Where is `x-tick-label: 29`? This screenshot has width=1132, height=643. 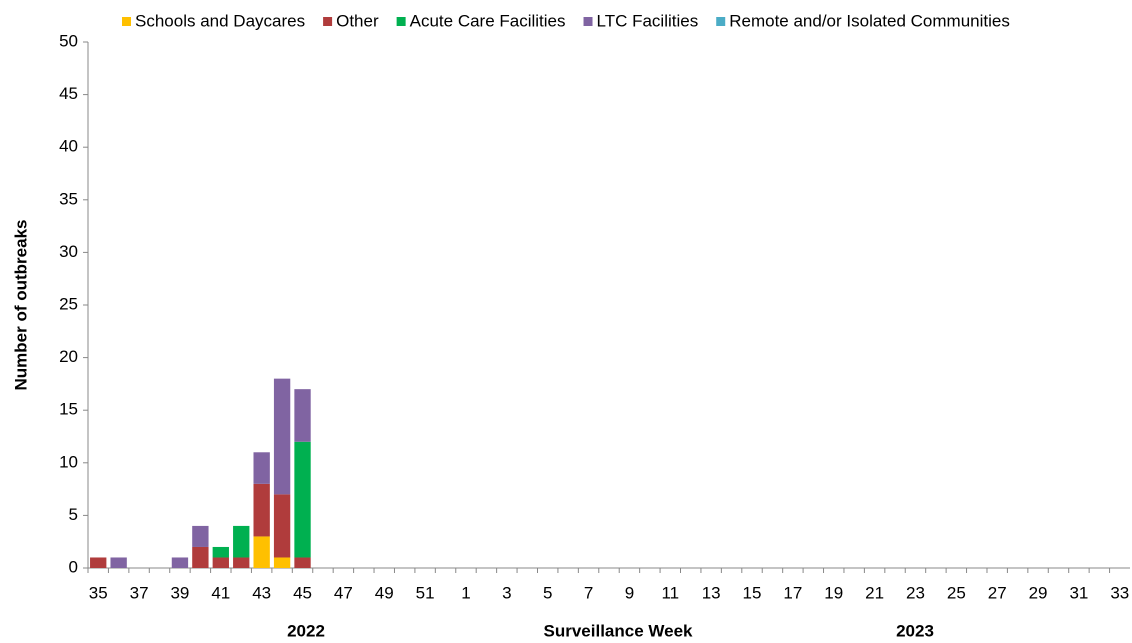 x-tick-label: 29 is located at coordinates (1038, 592).